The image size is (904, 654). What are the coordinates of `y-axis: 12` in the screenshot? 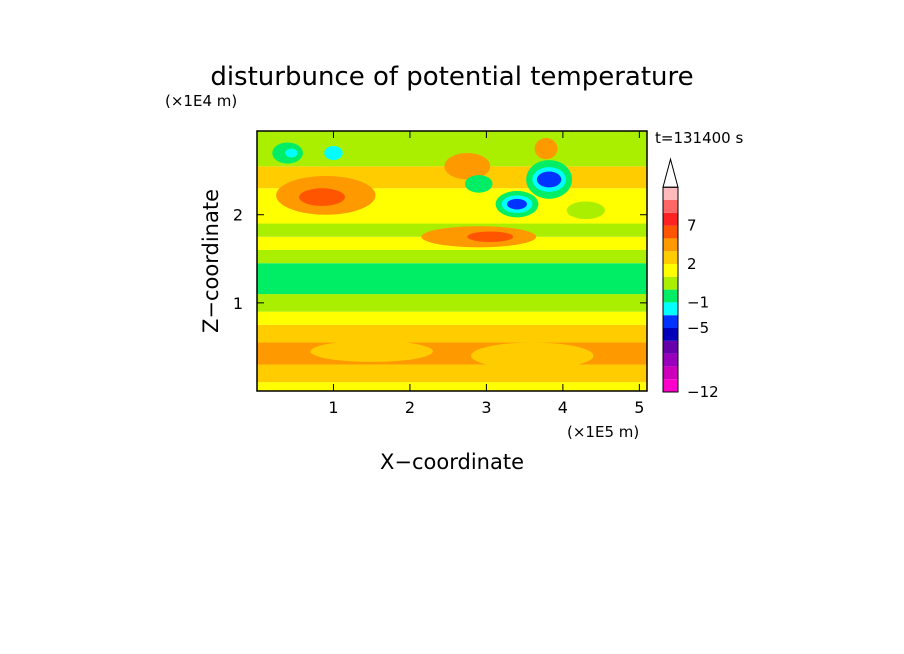 It's located at (440, 259).